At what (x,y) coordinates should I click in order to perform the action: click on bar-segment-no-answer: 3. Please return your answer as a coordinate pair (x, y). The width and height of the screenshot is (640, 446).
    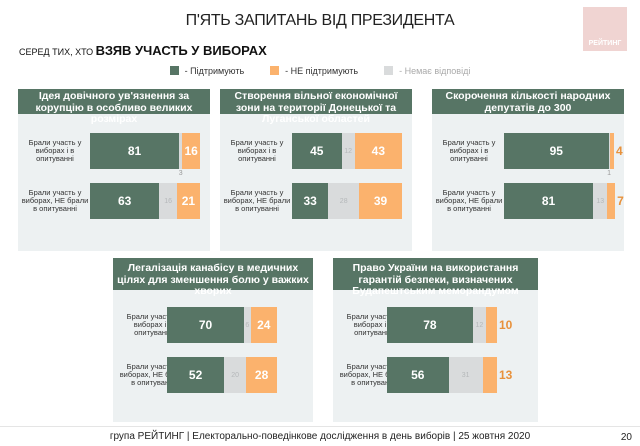
    Looking at the image, I should click on (181, 155).